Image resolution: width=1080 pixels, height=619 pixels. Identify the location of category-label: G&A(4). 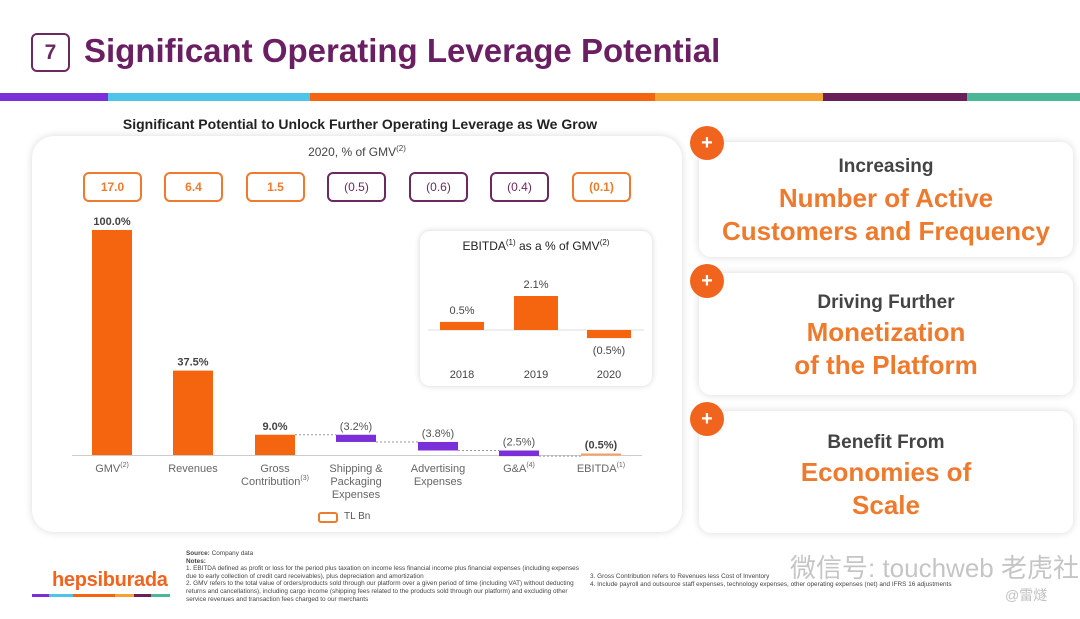
(519, 468).